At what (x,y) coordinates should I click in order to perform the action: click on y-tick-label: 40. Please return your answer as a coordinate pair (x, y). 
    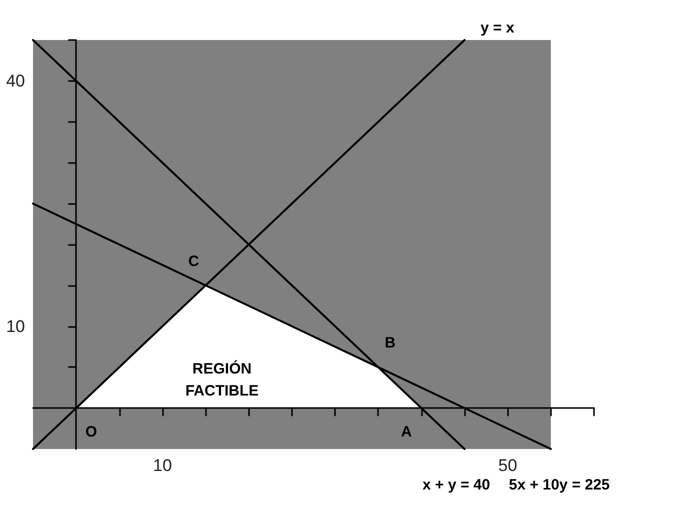
    Looking at the image, I should click on (15, 80).